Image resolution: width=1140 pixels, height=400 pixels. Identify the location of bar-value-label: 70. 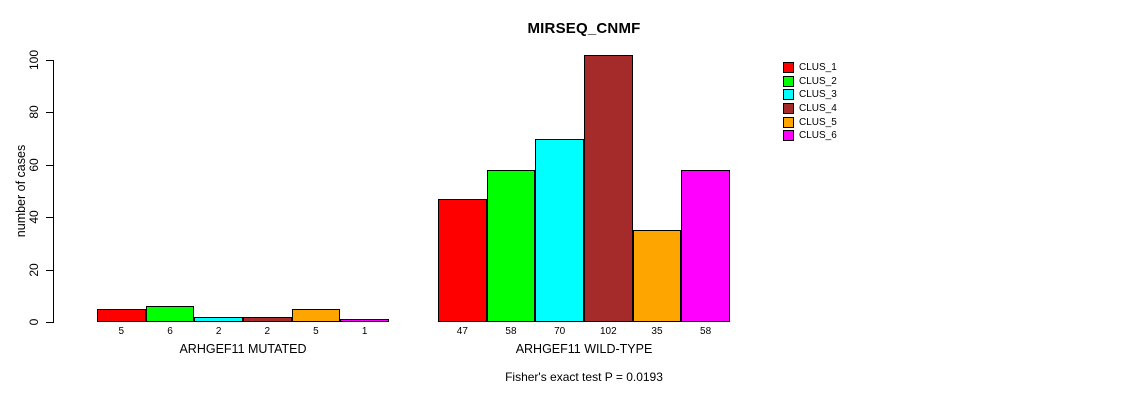
(560, 331).